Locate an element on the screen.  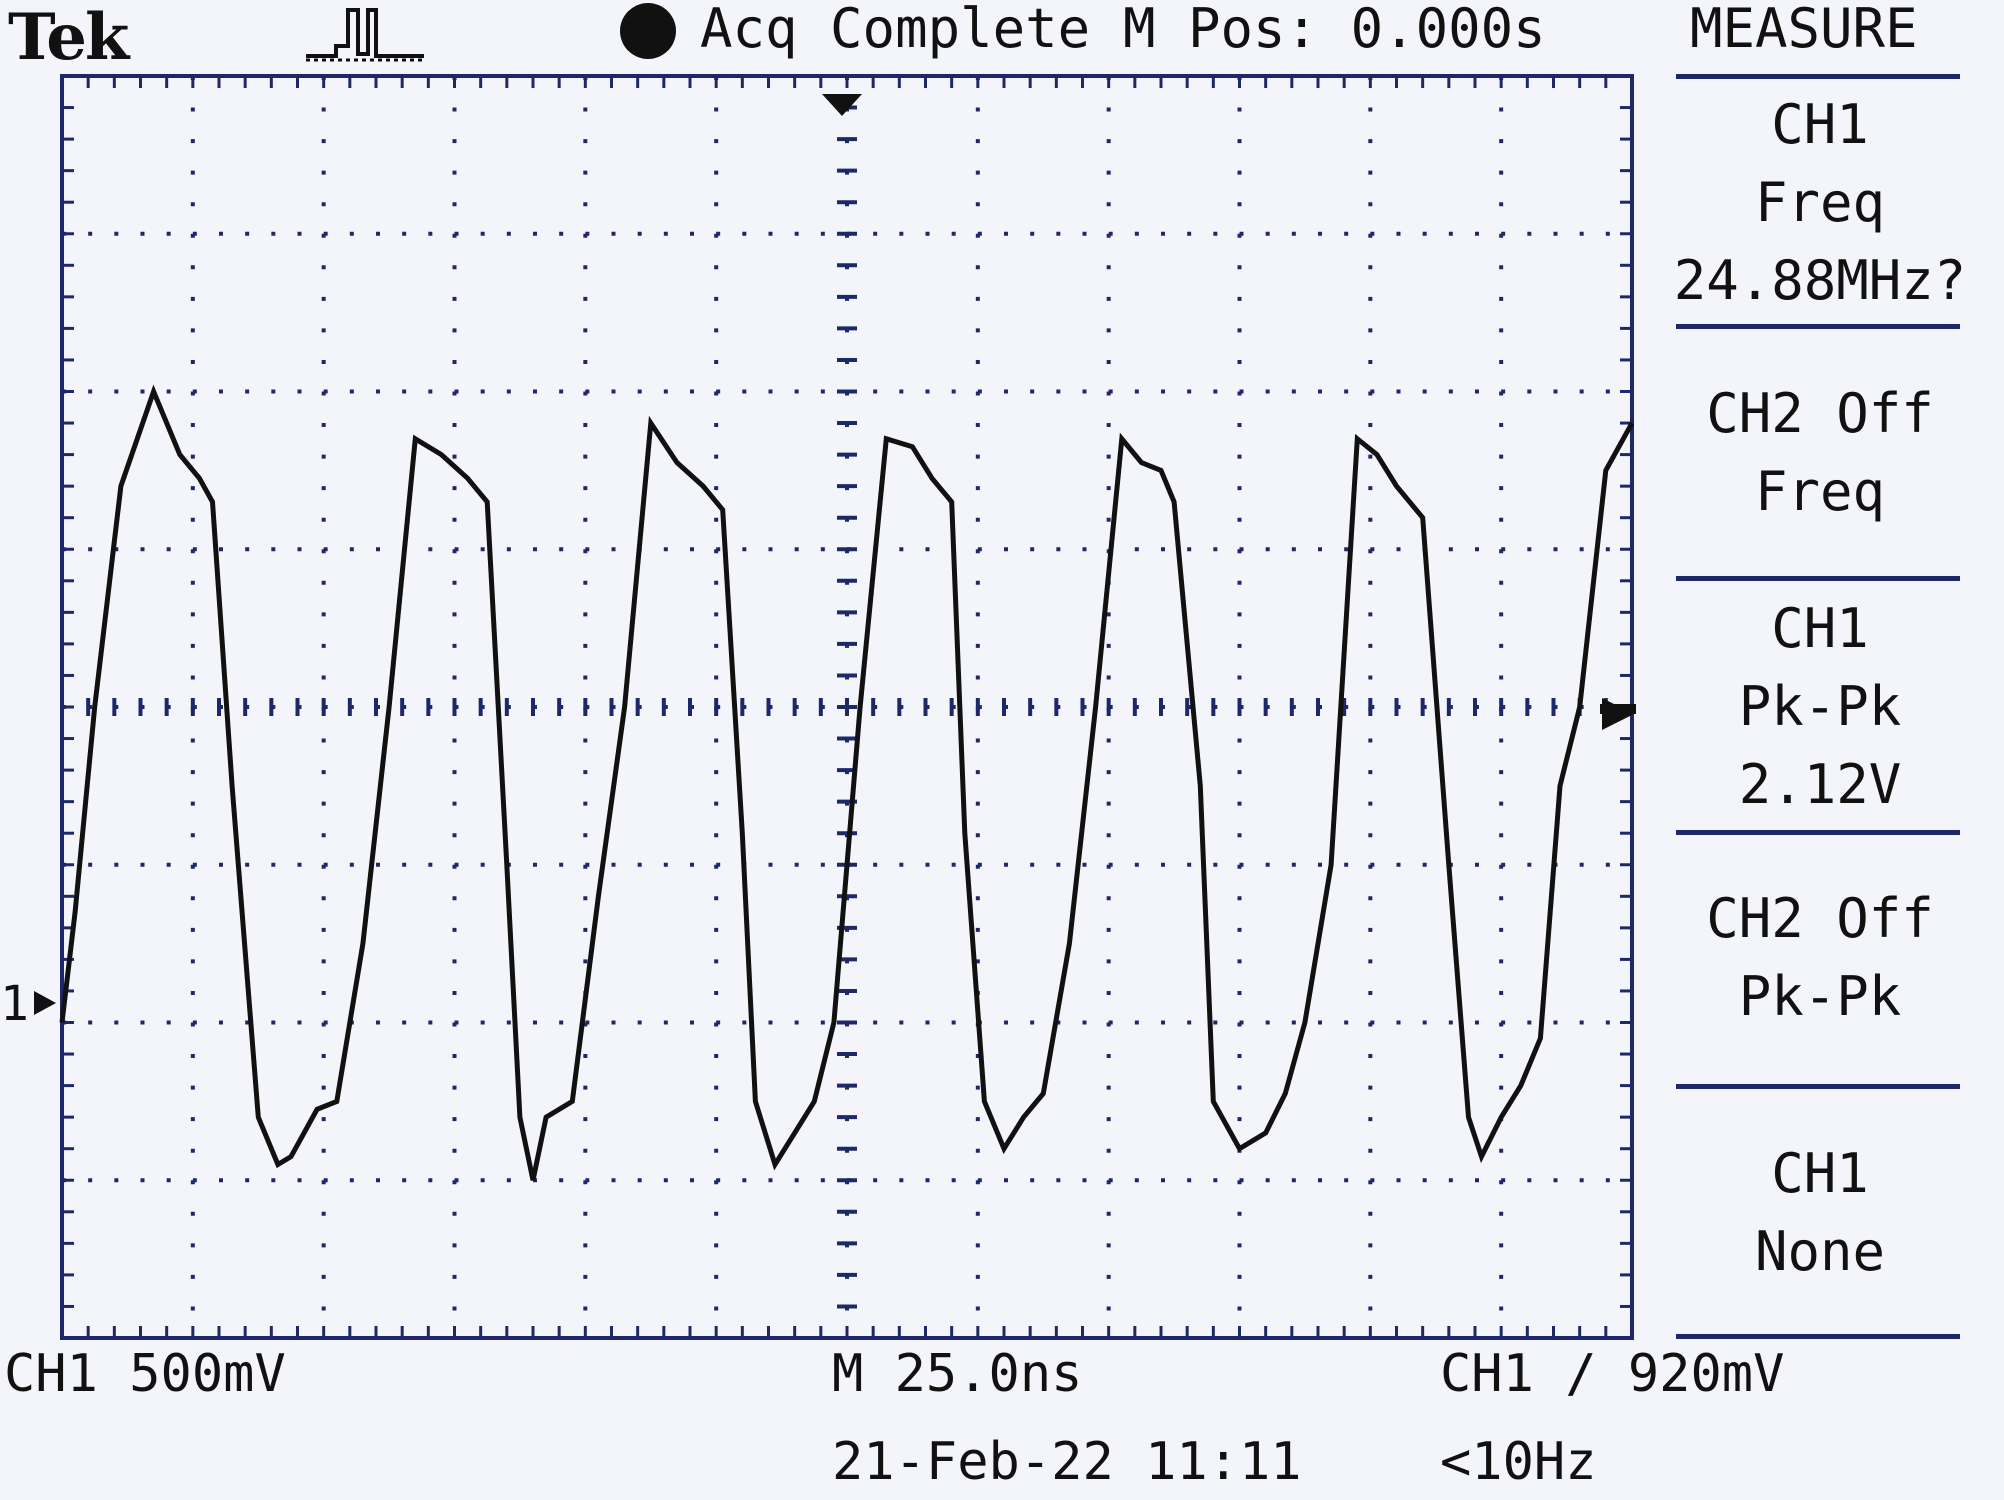
measure-box-5: CH1 None is located at coordinates (1820, 1213).